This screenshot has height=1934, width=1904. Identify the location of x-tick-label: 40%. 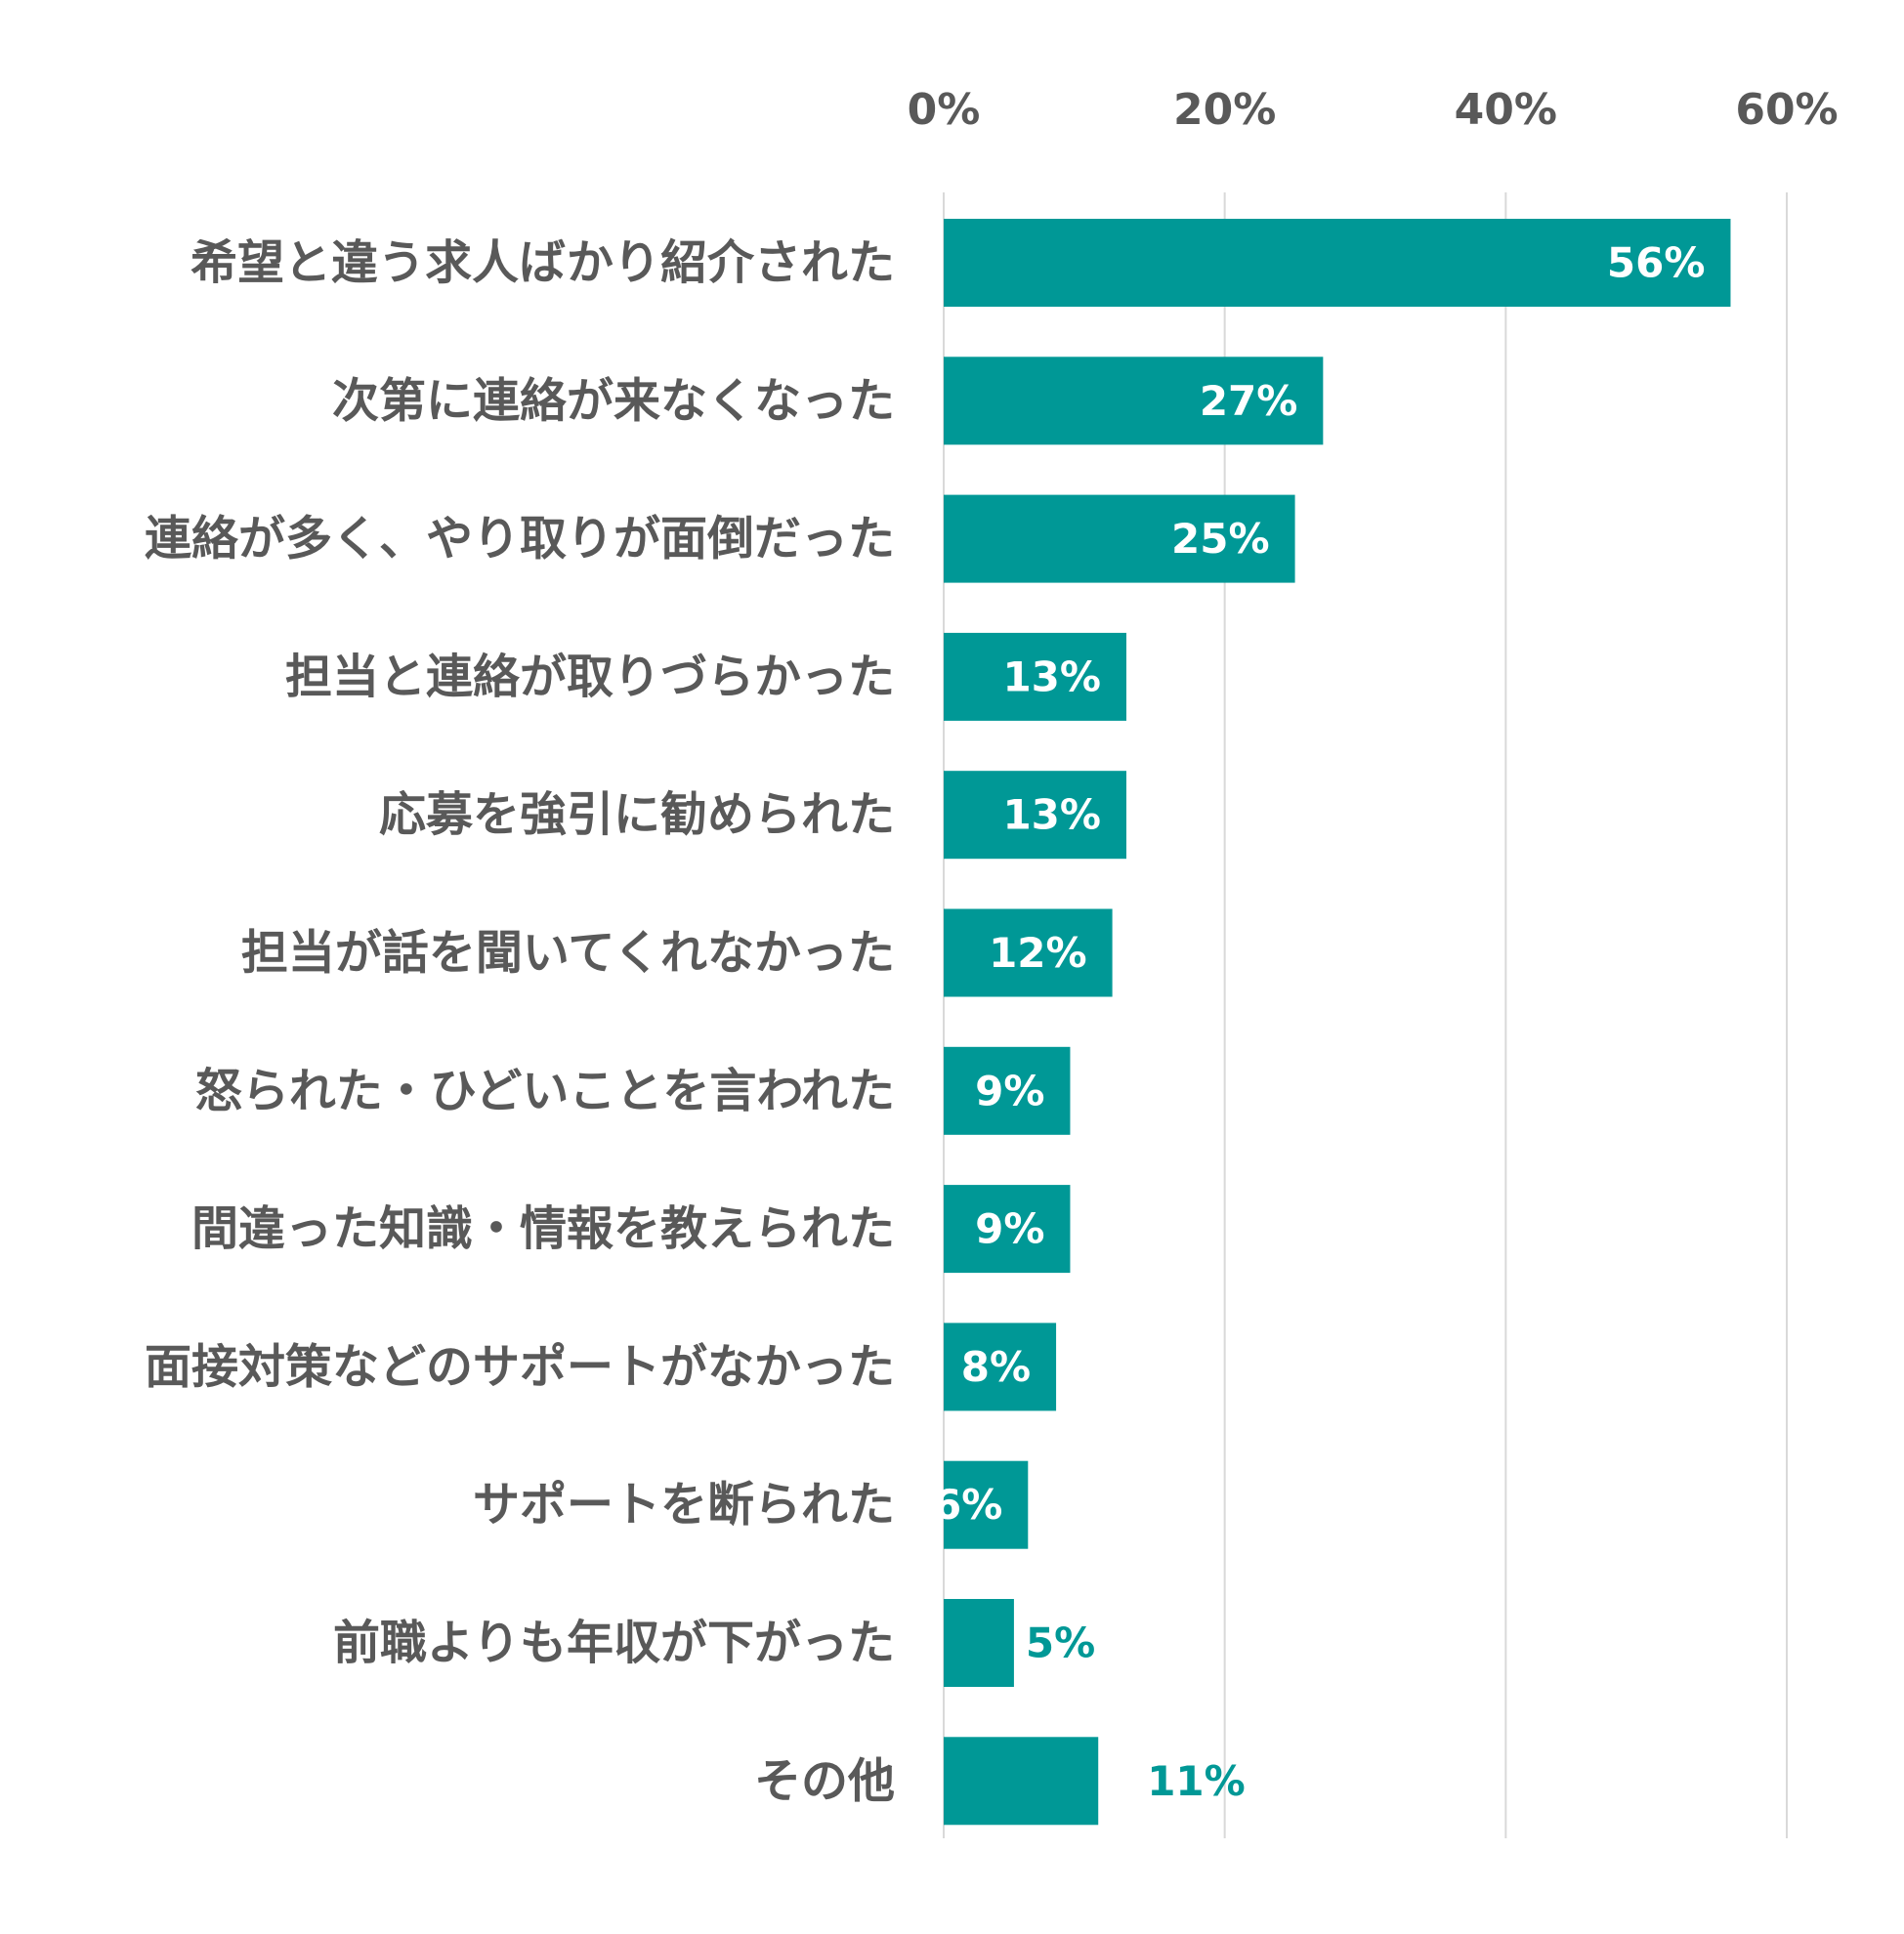
(1506, 110).